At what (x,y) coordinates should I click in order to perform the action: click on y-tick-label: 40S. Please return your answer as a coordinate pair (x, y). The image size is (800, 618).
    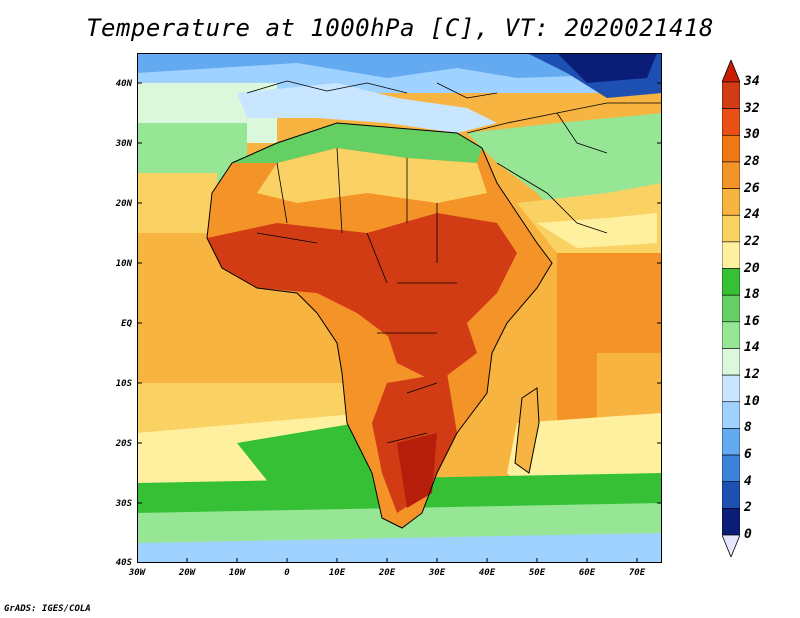
    Looking at the image, I should click on (123, 563).